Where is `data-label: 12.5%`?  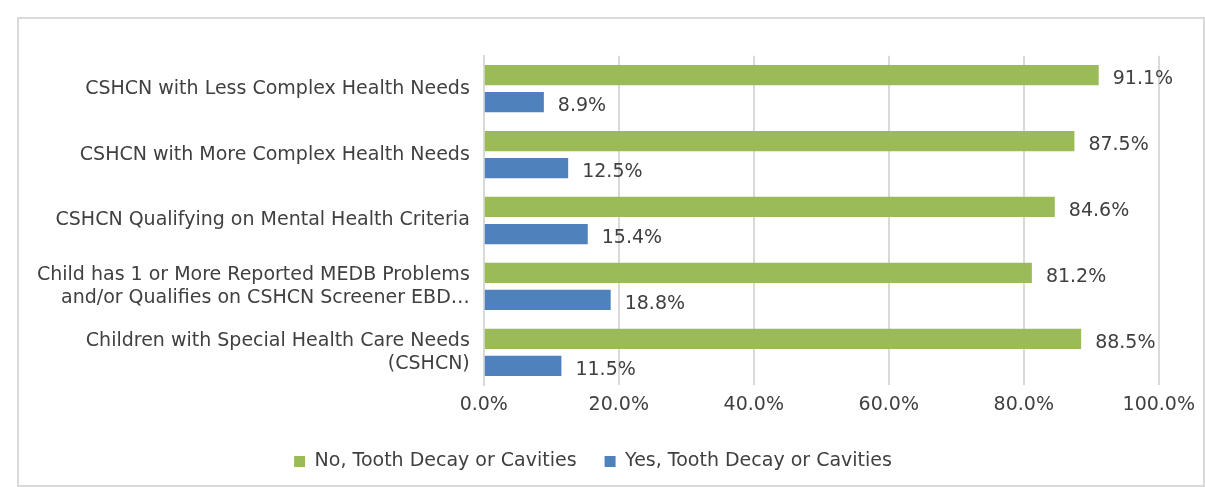 data-label: 12.5% is located at coordinates (612, 170).